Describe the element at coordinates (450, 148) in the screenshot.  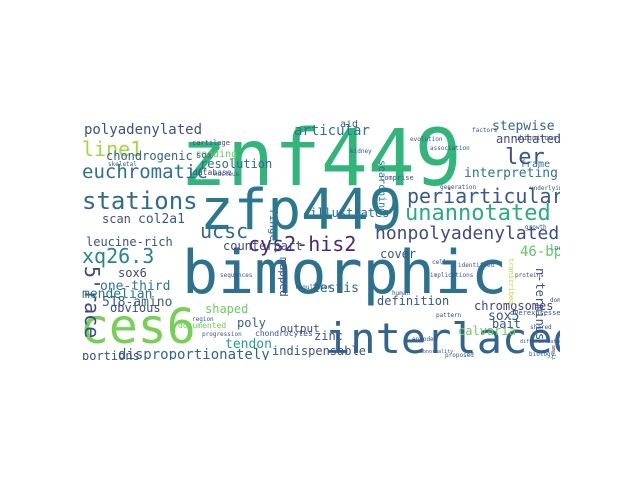
I see `cloud-word: association` at that location.